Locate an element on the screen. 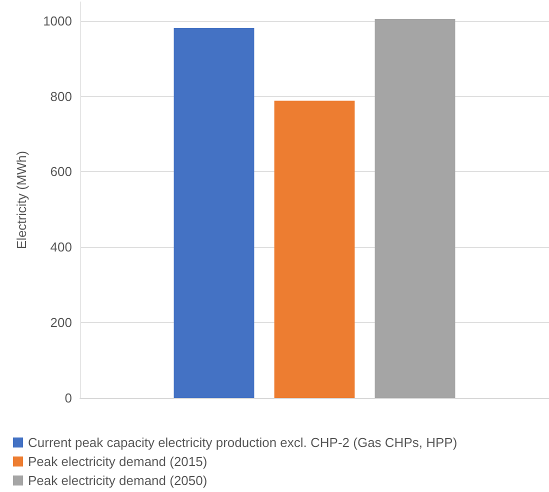  legend-label: Current peak capacity electricity production excl. CHP-2 (Gas CHPs, HPP) is located at coordinates (243, 442).